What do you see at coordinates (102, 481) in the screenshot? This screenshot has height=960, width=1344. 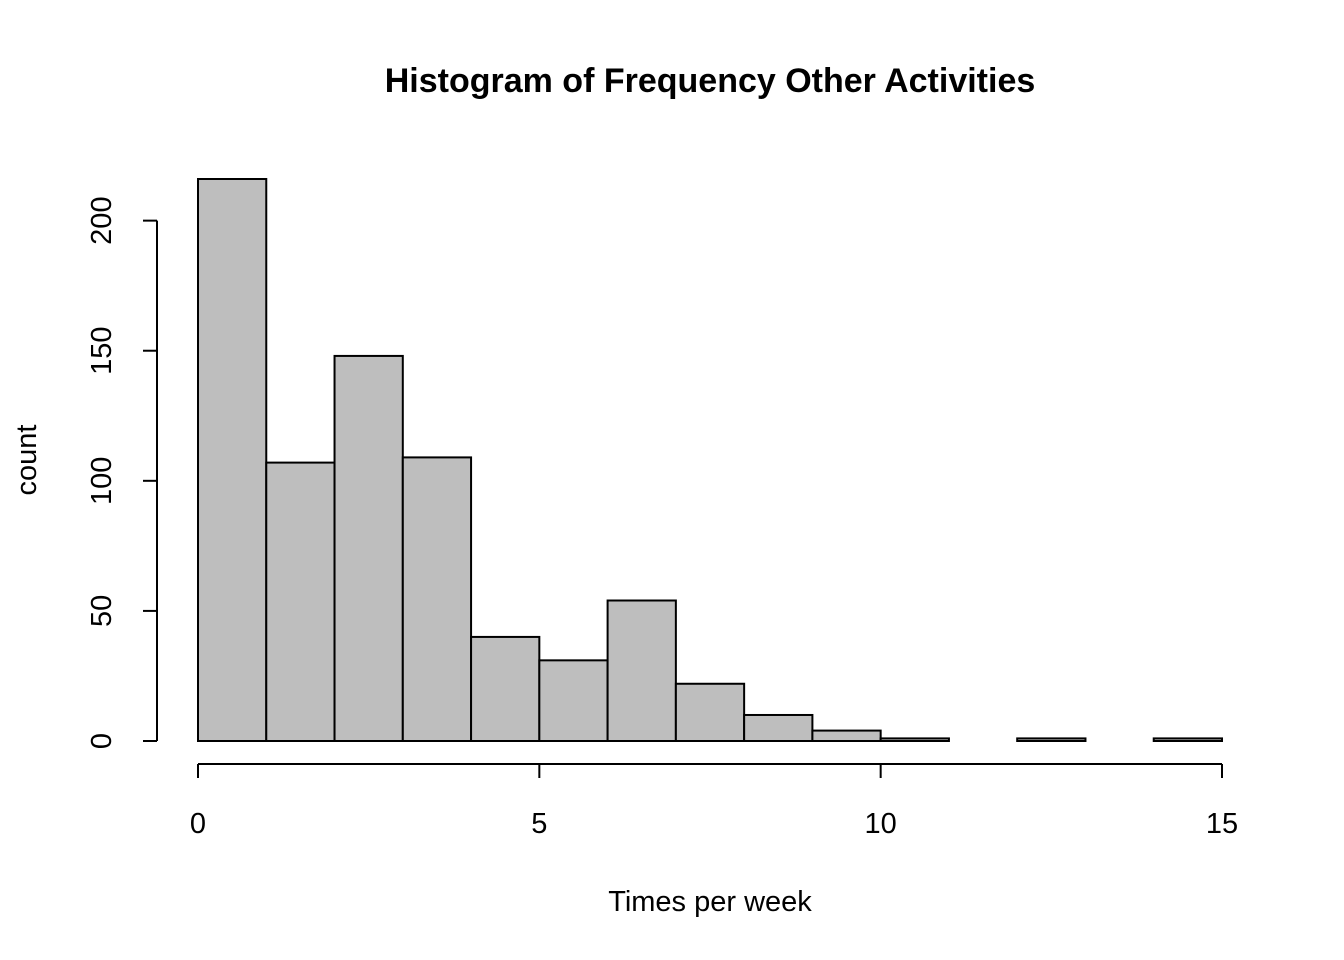 I see `y-tick-label: 100` at bounding box center [102, 481].